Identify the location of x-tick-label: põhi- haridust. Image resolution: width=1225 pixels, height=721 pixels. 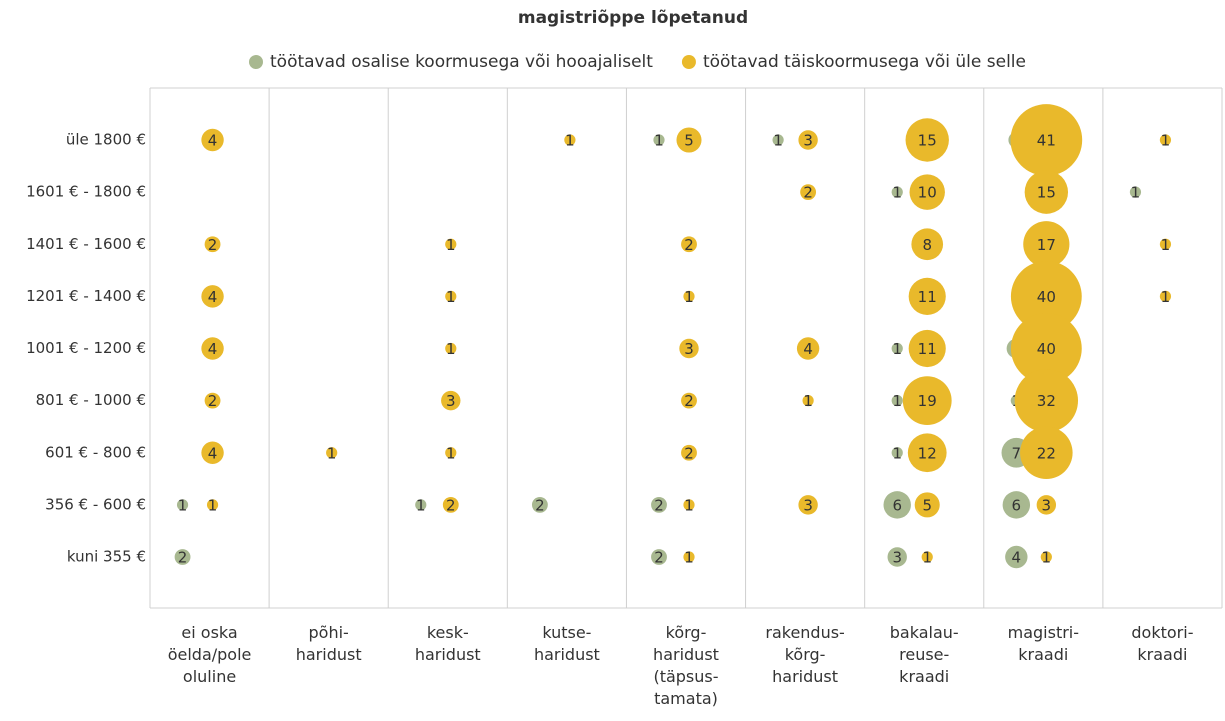
(328, 643).